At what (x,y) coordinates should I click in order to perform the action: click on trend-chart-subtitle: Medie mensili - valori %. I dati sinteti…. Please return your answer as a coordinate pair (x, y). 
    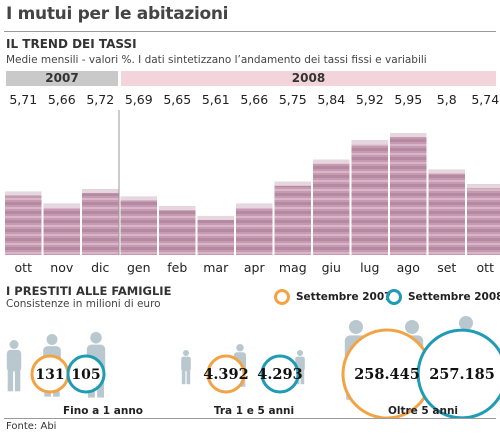
    Looking at the image, I should click on (216, 60).